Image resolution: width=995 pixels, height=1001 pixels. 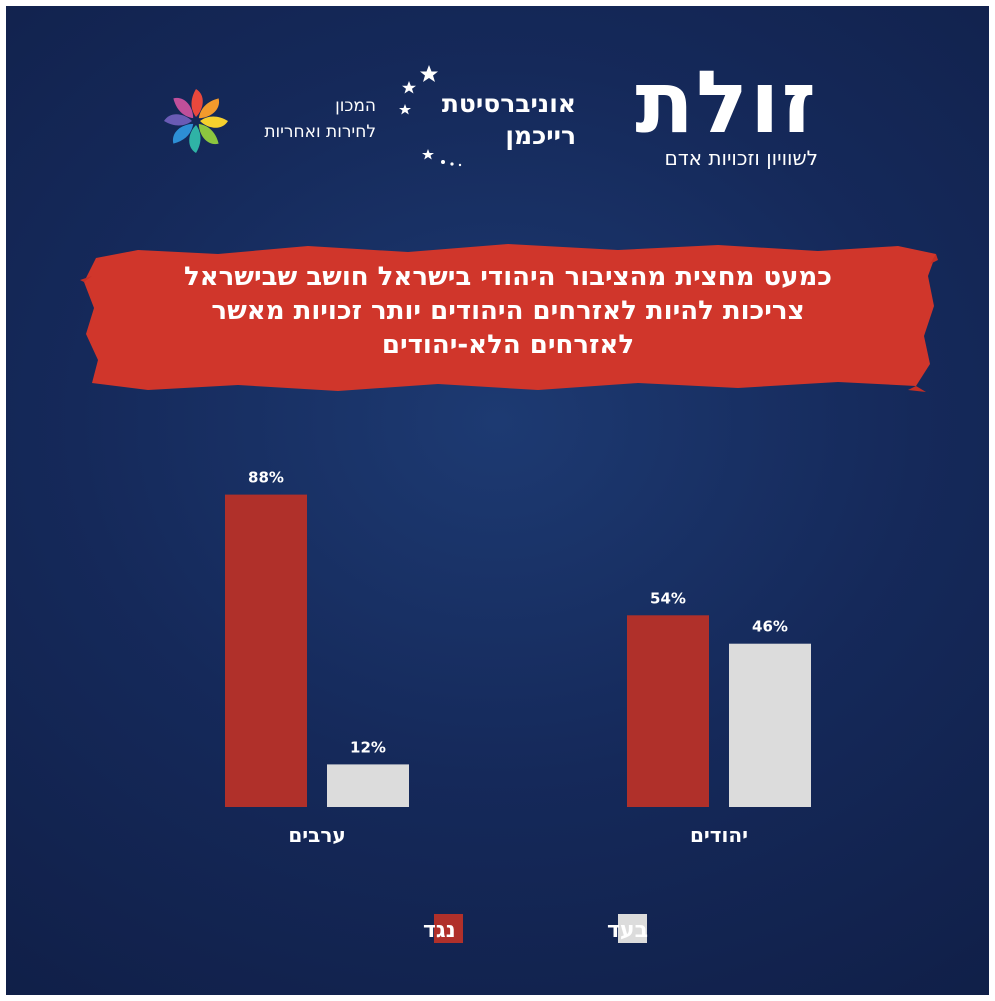 What do you see at coordinates (266, 478) in the screenshot?
I see `bar-value-label: 88%` at bounding box center [266, 478].